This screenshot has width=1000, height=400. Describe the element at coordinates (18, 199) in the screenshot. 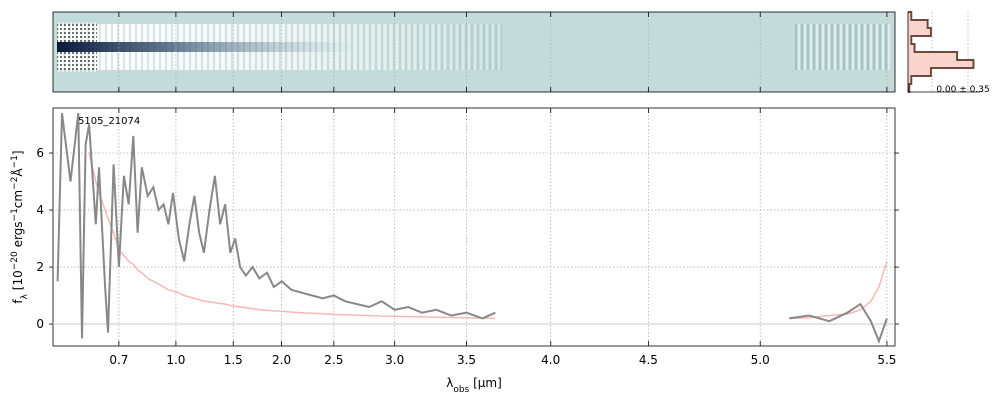

I see `label-part: cm` at that location.